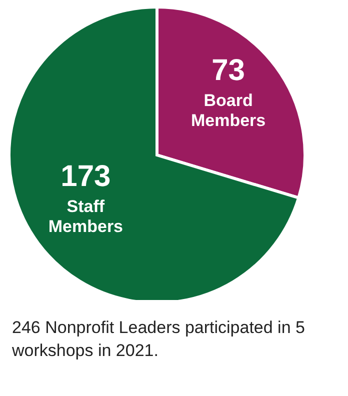 This screenshot has height=396, width=348. I want to click on slice-label: Staff Members, so click(86, 216).